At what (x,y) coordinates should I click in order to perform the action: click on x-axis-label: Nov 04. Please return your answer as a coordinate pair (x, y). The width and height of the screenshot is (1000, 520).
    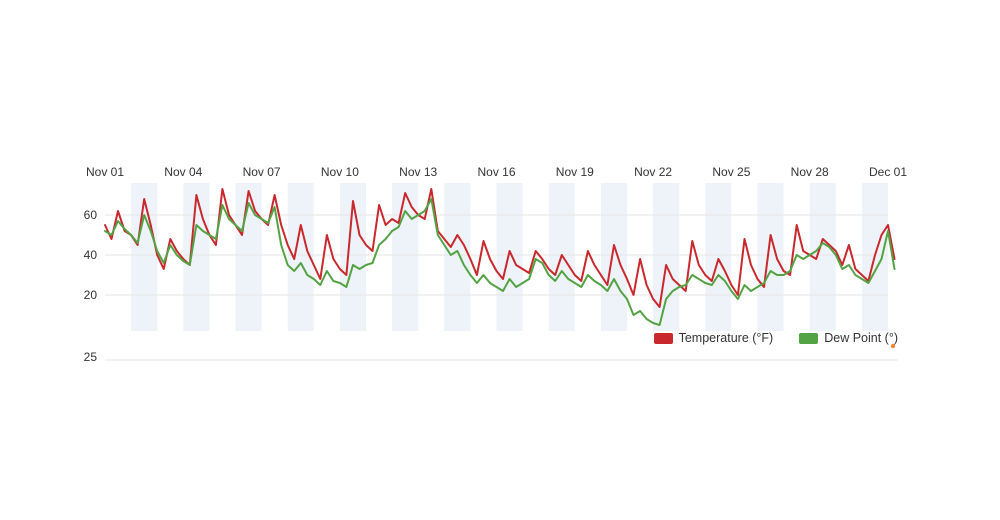
    Looking at the image, I should click on (183, 172).